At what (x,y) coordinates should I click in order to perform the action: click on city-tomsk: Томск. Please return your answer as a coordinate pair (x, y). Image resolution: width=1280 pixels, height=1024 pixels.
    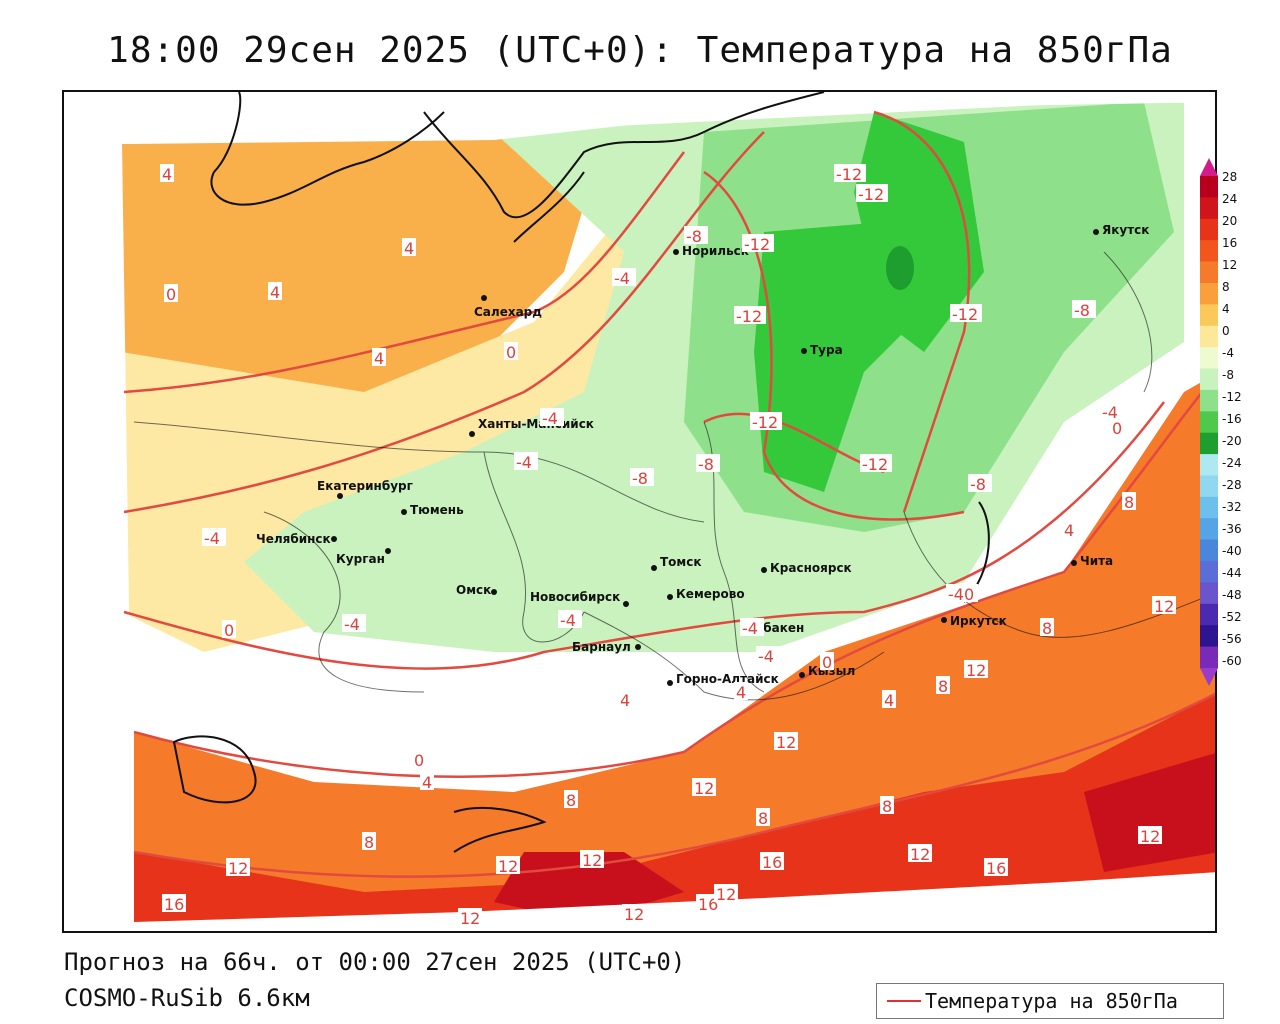
    Looking at the image, I should click on (676, 563).